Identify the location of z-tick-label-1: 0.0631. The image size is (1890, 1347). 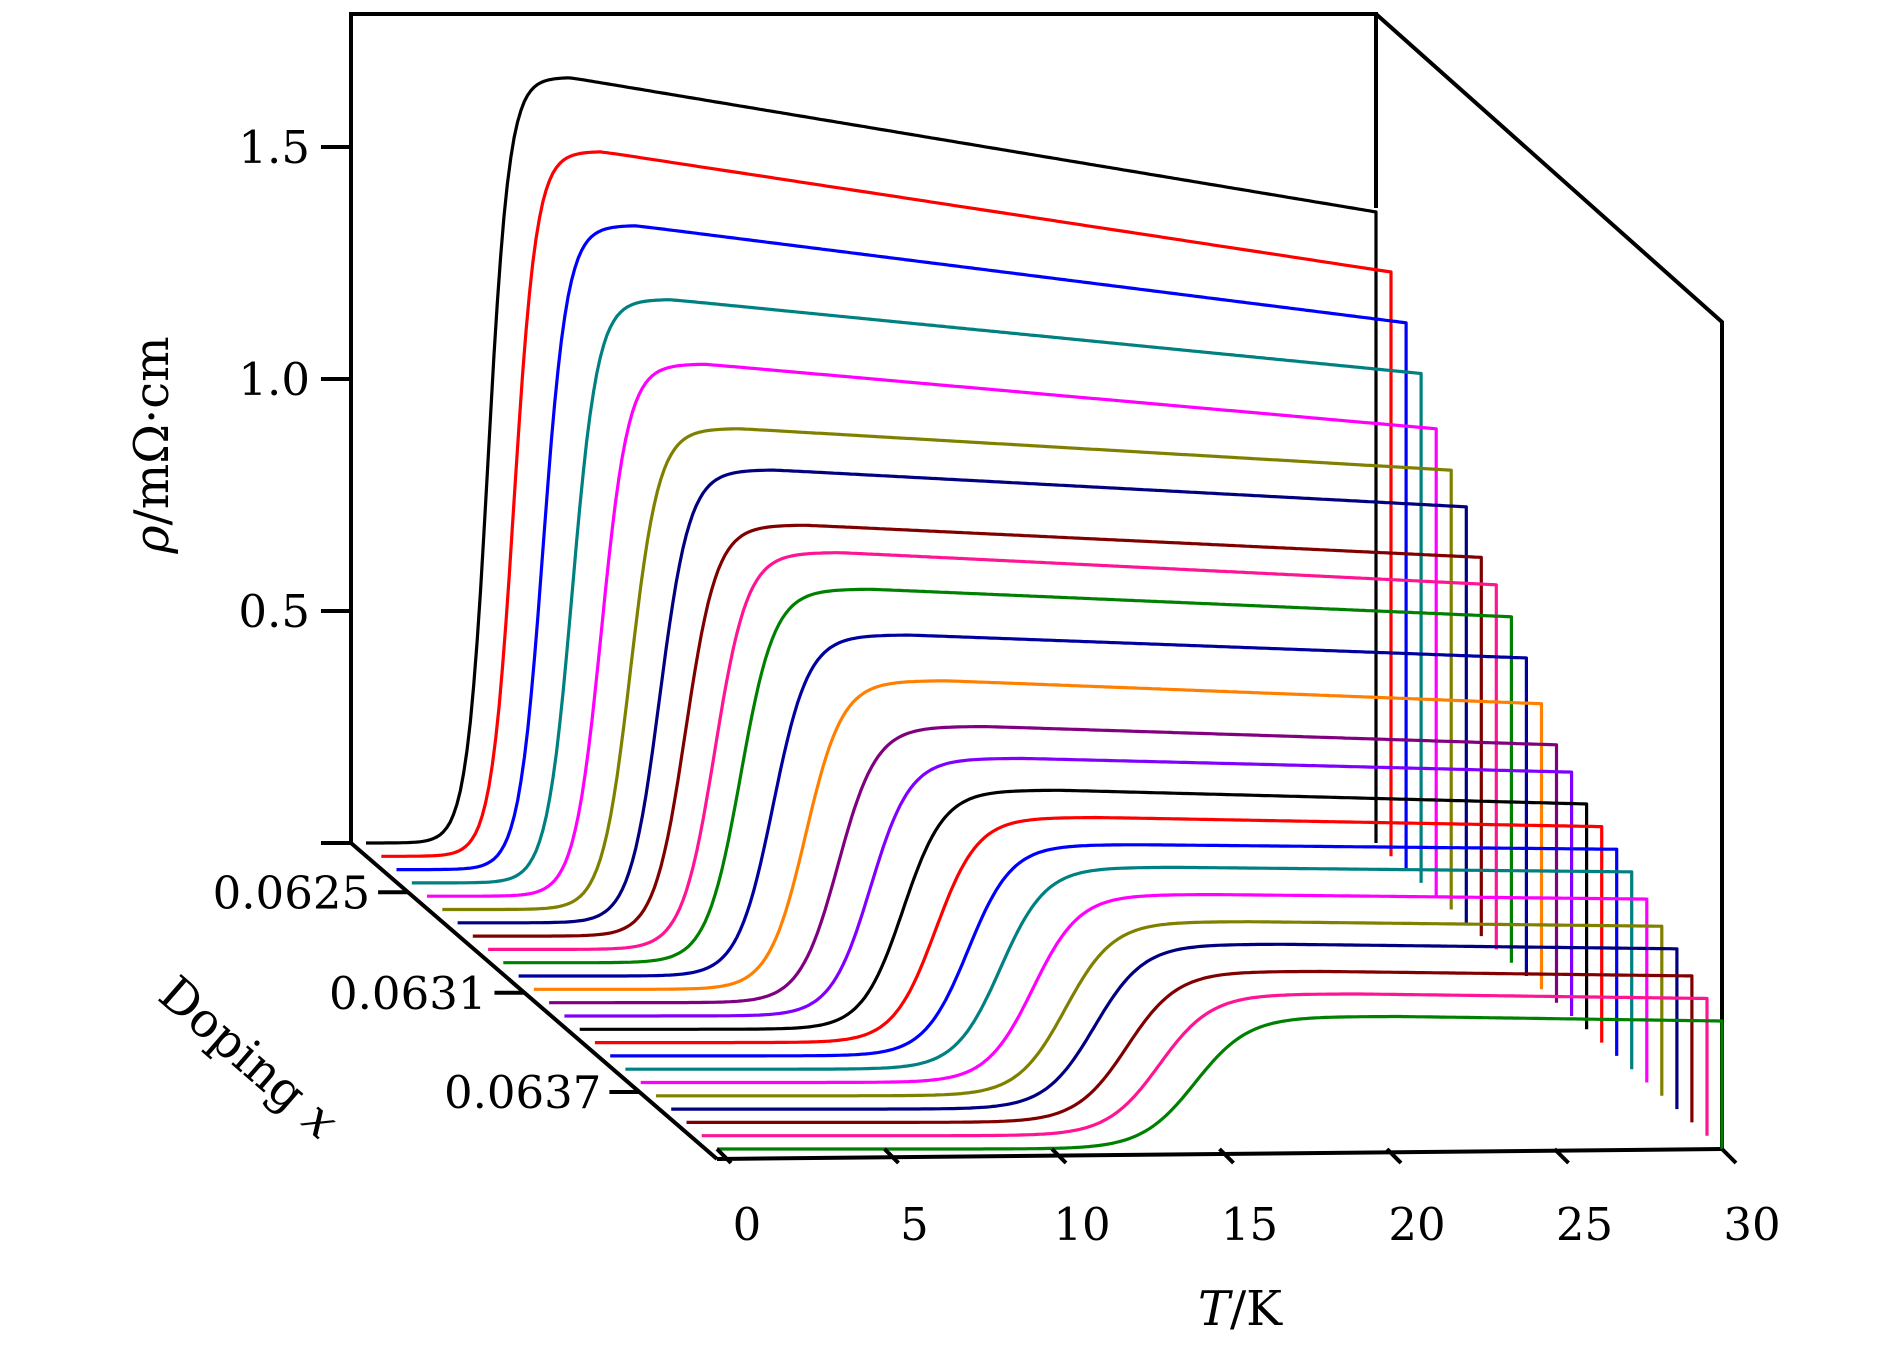
(407, 993).